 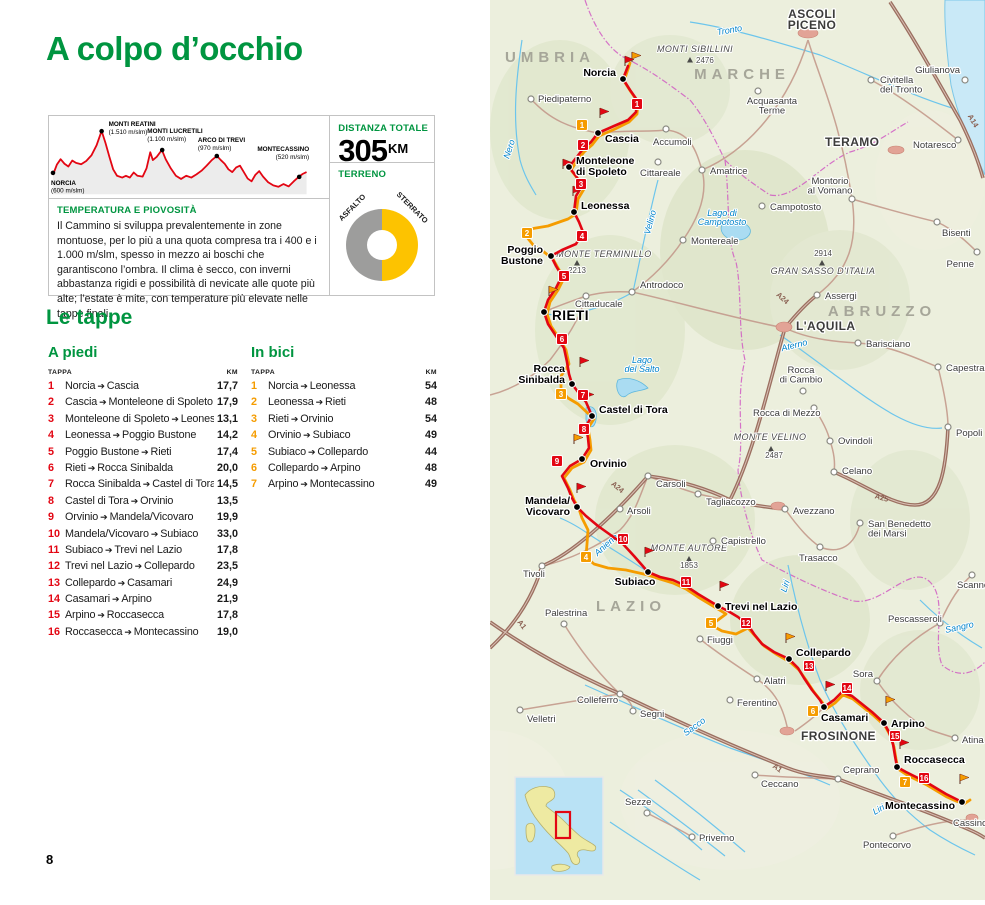 I want to click on stage-stop-label: Cascia, so click(x=622, y=139).